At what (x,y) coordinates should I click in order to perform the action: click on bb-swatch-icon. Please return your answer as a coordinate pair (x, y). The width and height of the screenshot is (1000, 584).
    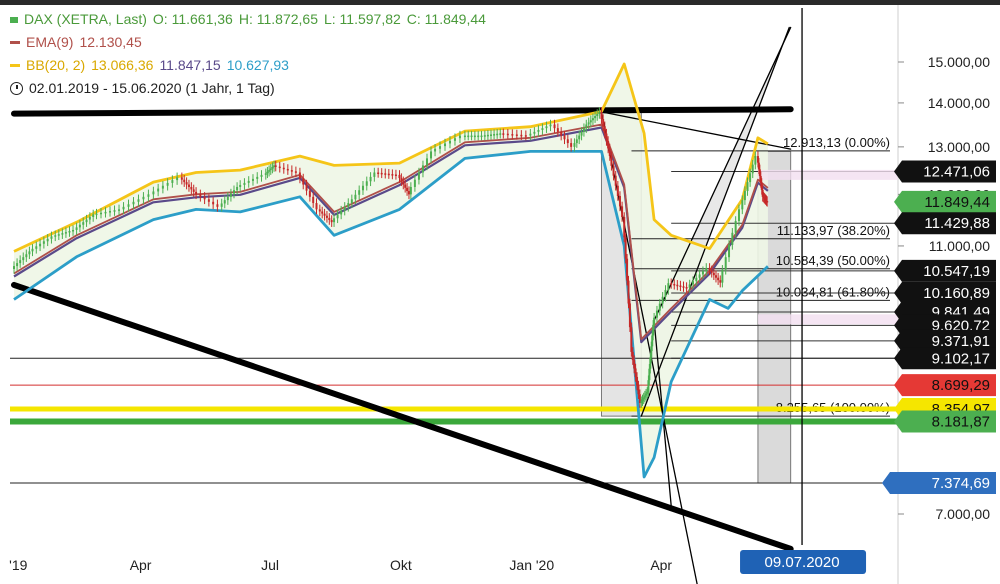
    Looking at the image, I should click on (15, 65).